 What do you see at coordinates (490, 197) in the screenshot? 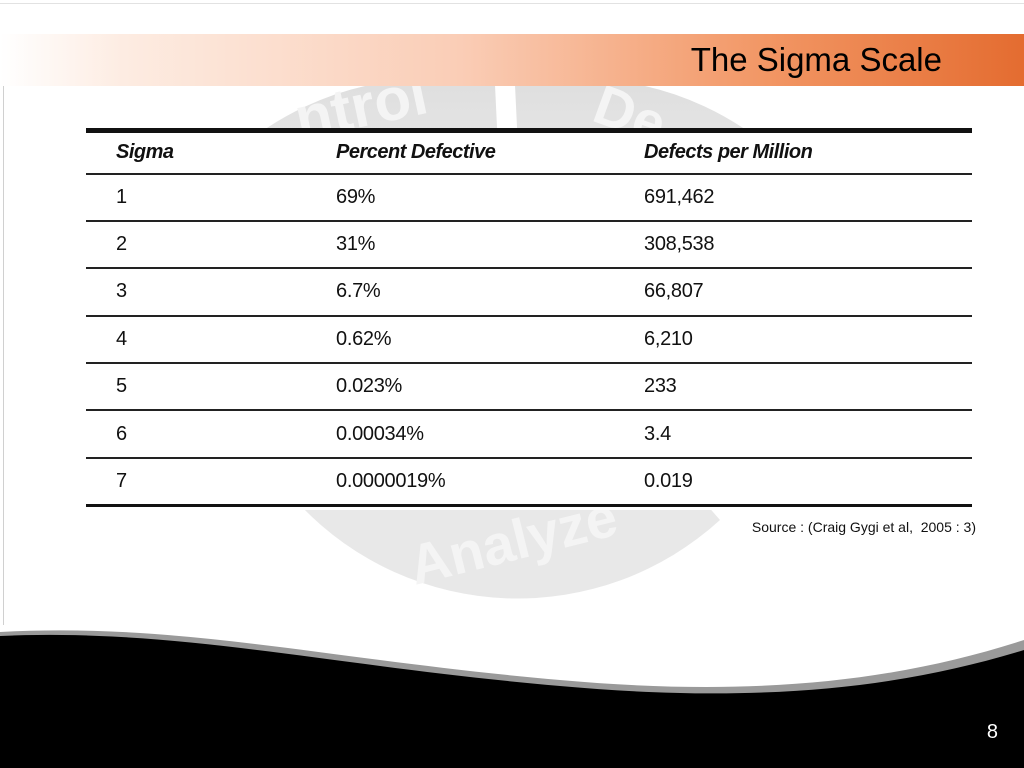
I see `cell-percent-defective: 69%` at bounding box center [490, 197].